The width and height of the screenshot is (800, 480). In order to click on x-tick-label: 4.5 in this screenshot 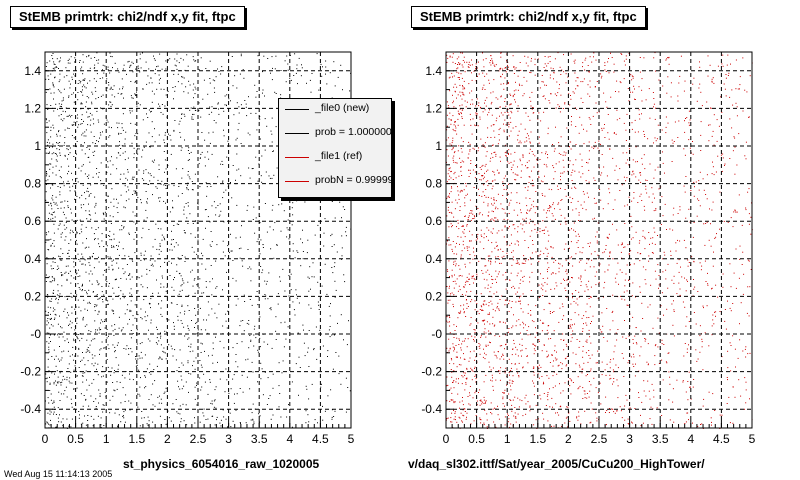, I will do `click(320, 439)`.